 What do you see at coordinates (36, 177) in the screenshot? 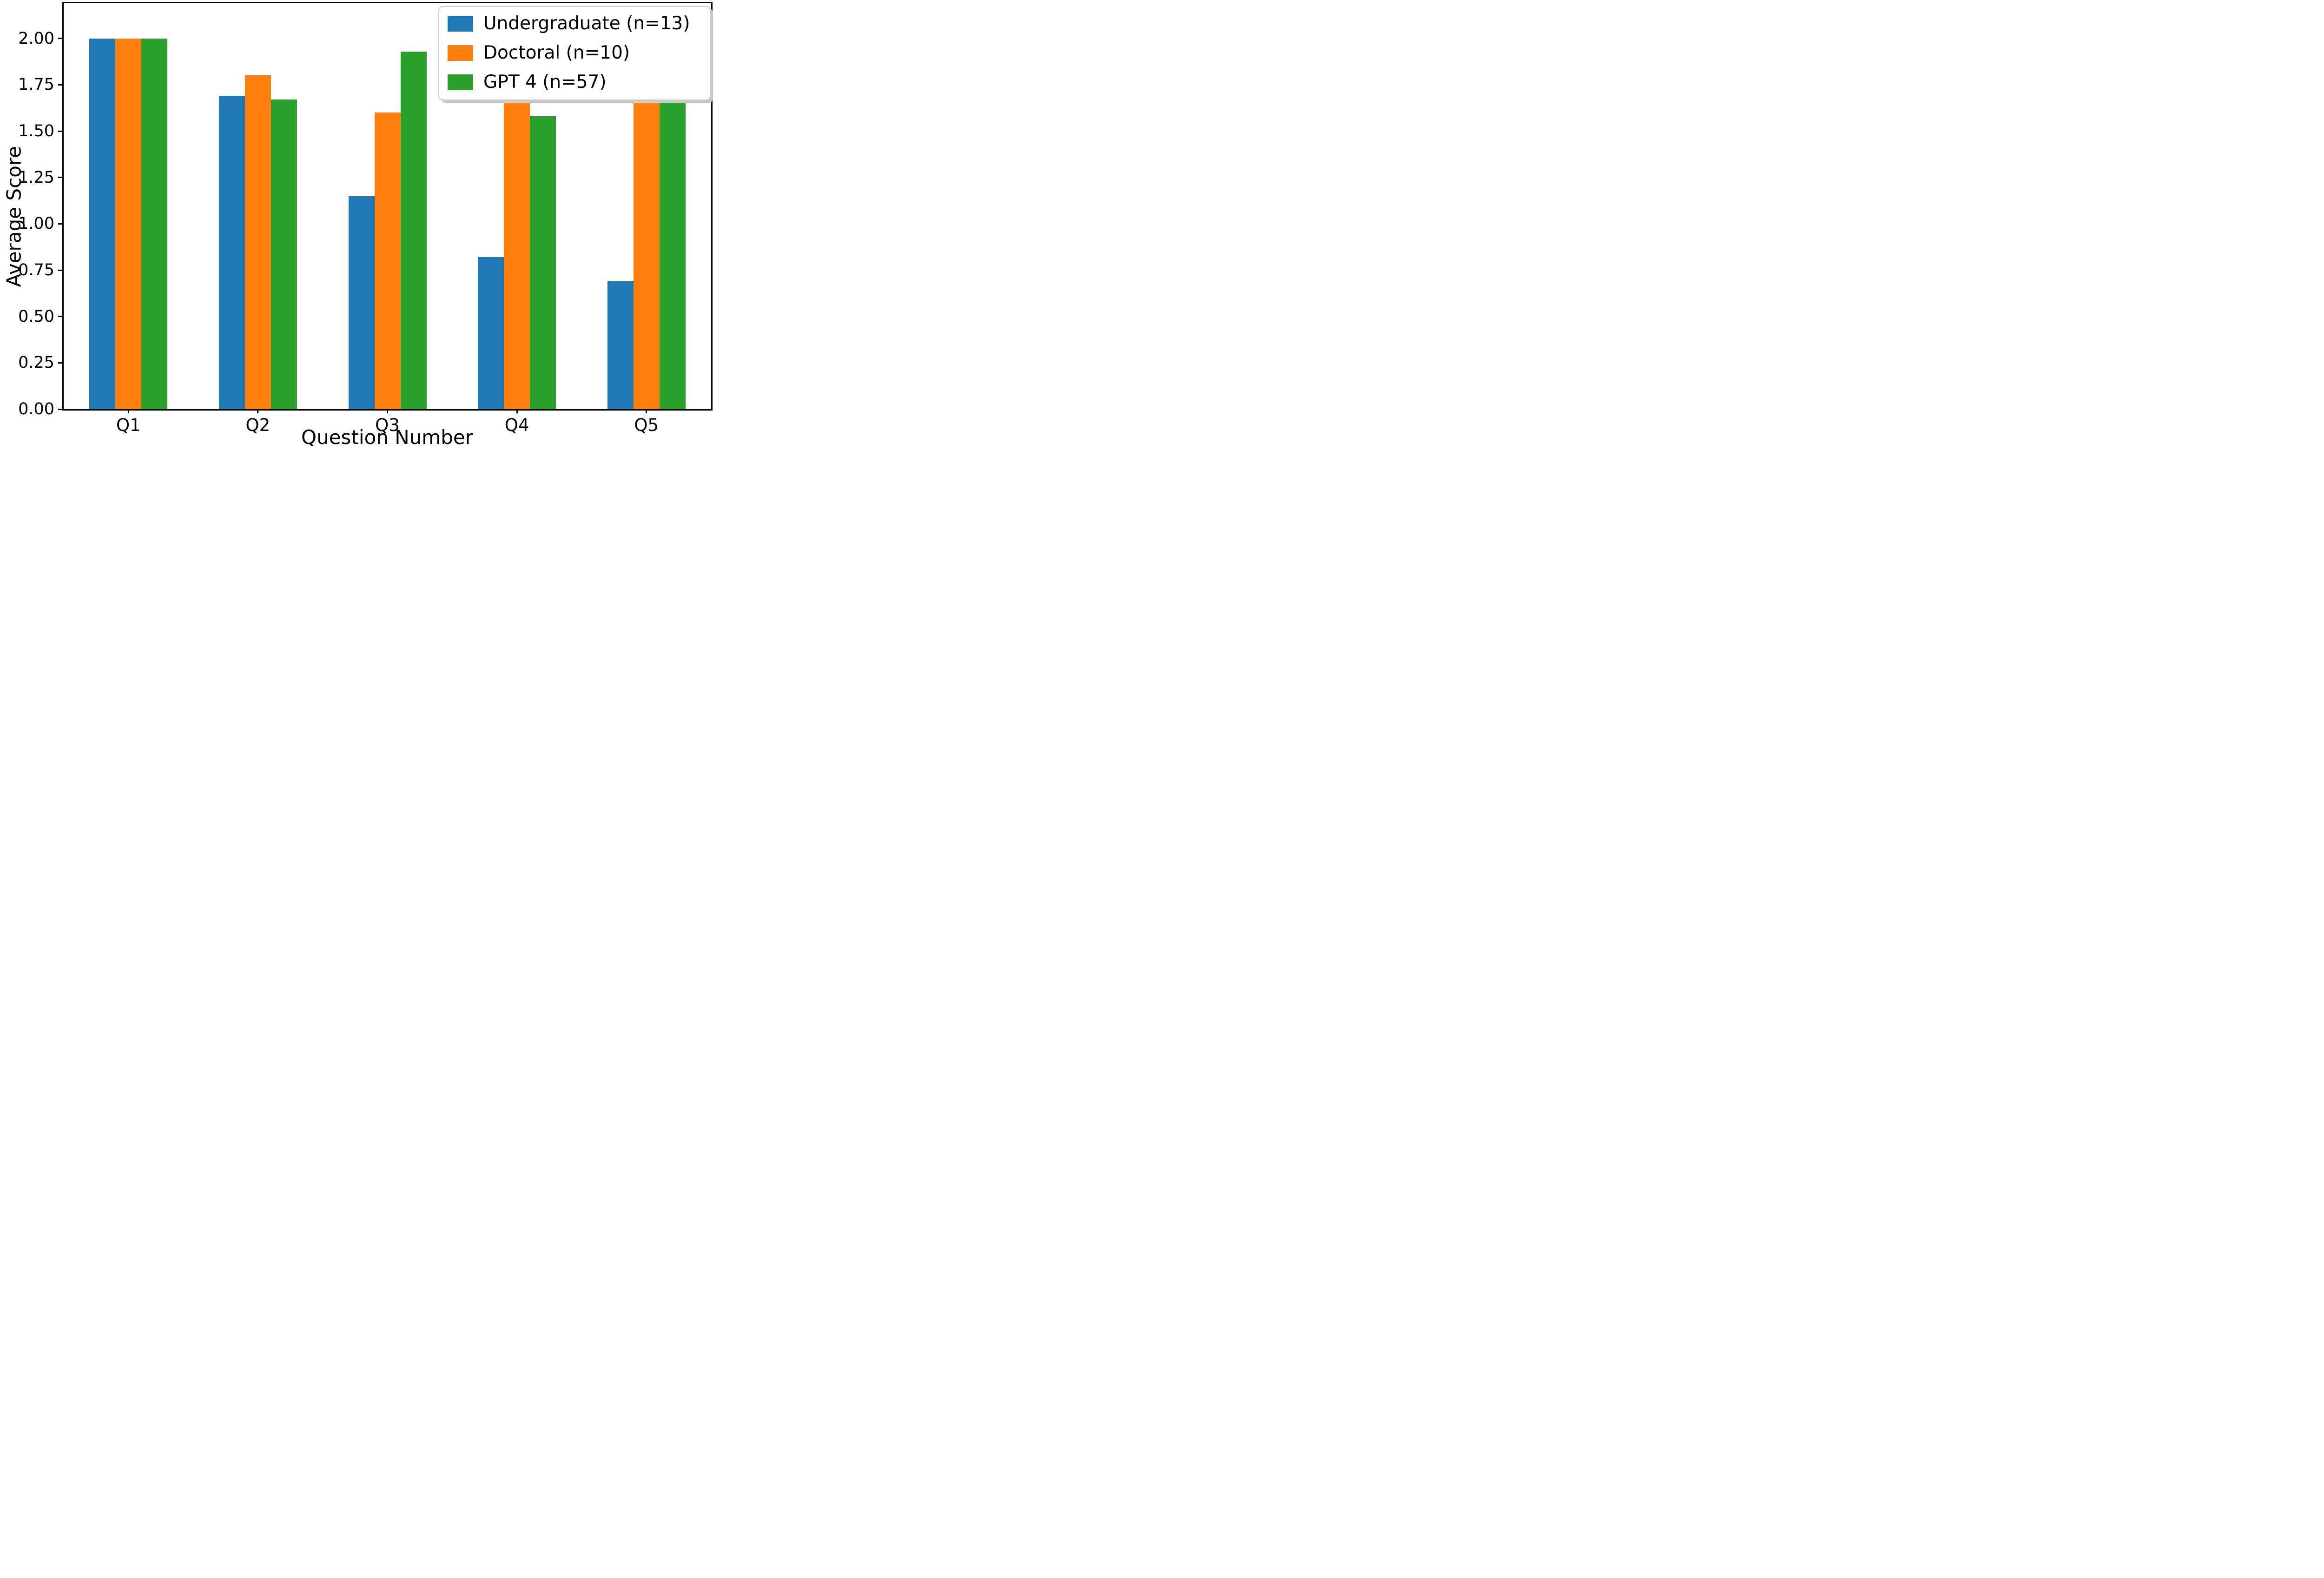
I see `y-tick-label: 1.25` at bounding box center [36, 177].